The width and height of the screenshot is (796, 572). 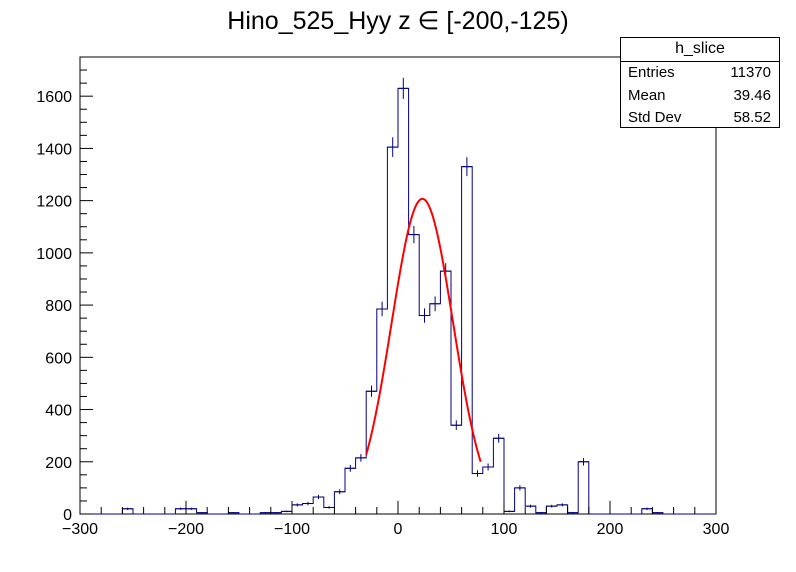 What do you see at coordinates (655, 117) in the screenshot?
I see `stats-label: Std Dev` at bounding box center [655, 117].